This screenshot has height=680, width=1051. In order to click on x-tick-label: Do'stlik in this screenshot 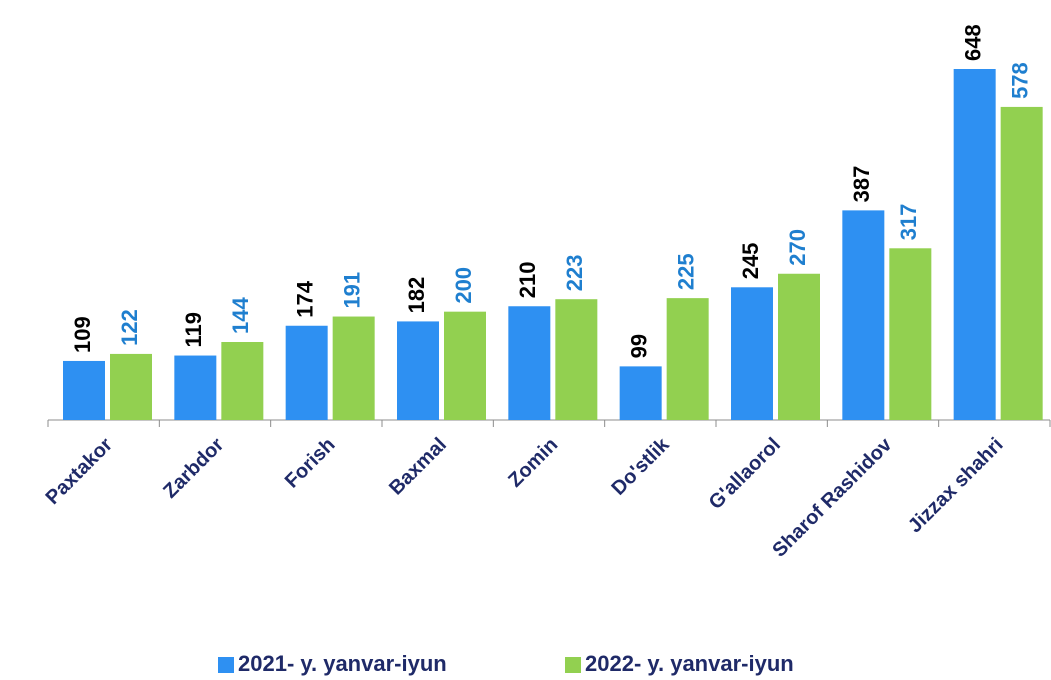, I will do `click(641, 466)`.